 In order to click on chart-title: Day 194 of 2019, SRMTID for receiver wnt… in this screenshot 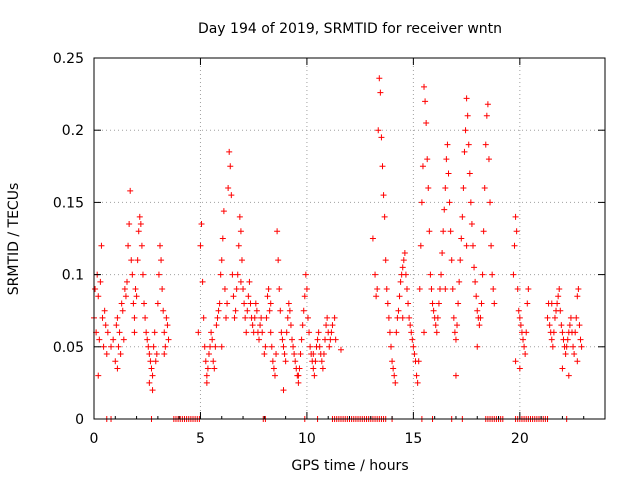, I will do `click(350, 29)`.